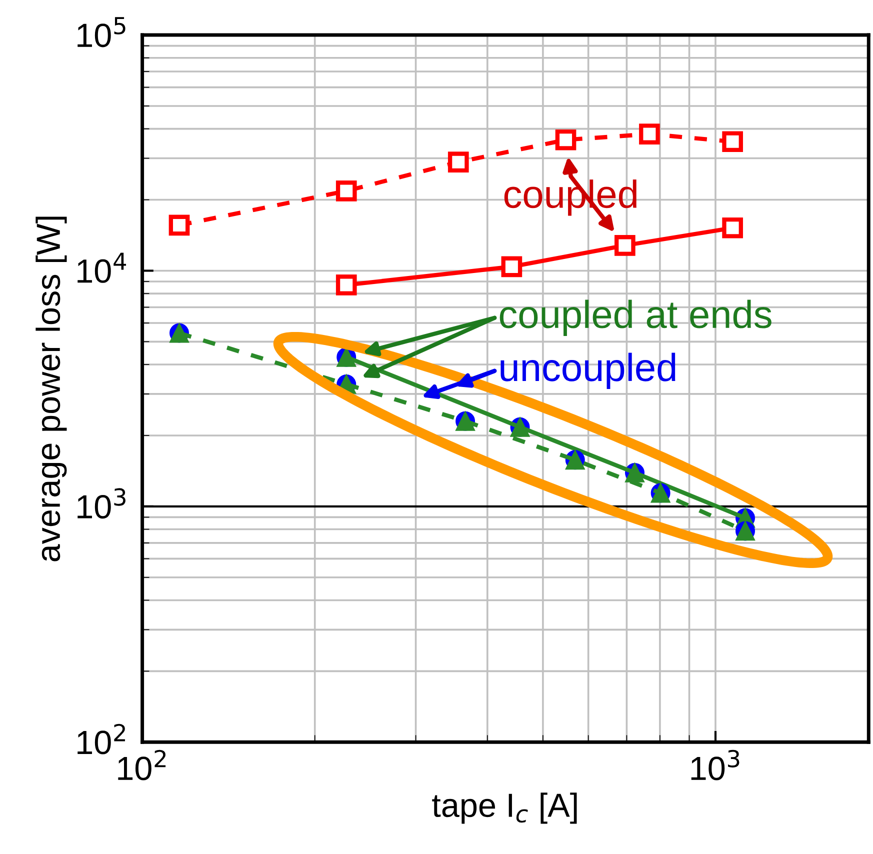 The image size is (873, 854). What do you see at coordinates (102, 32) in the screenshot?
I see `y-tick-label: 10$^{5}$` at bounding box center [102, 32].